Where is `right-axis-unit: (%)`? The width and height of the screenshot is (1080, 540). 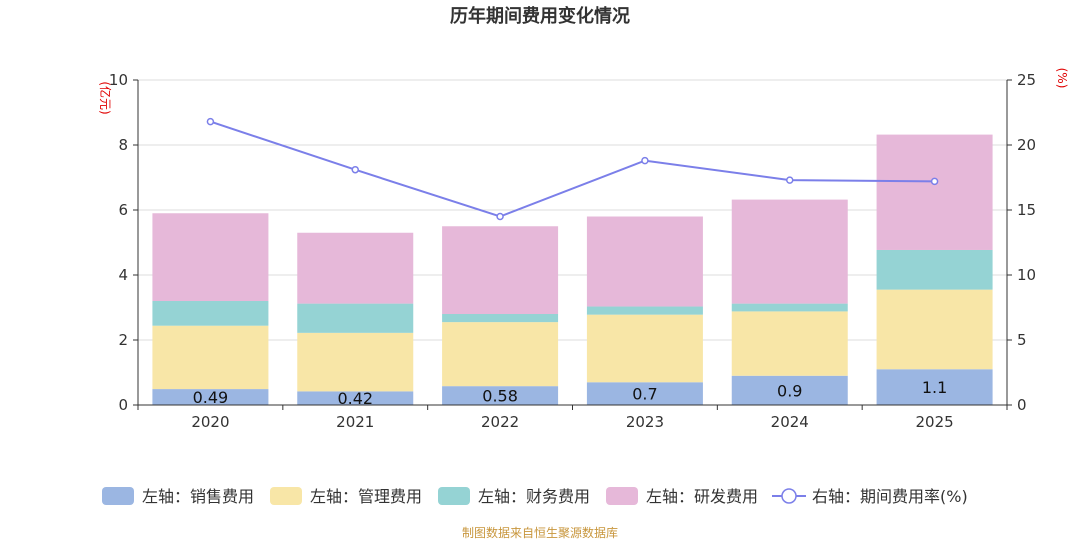 right-axis-unit: (%) is located at coordinates (1062, 78).